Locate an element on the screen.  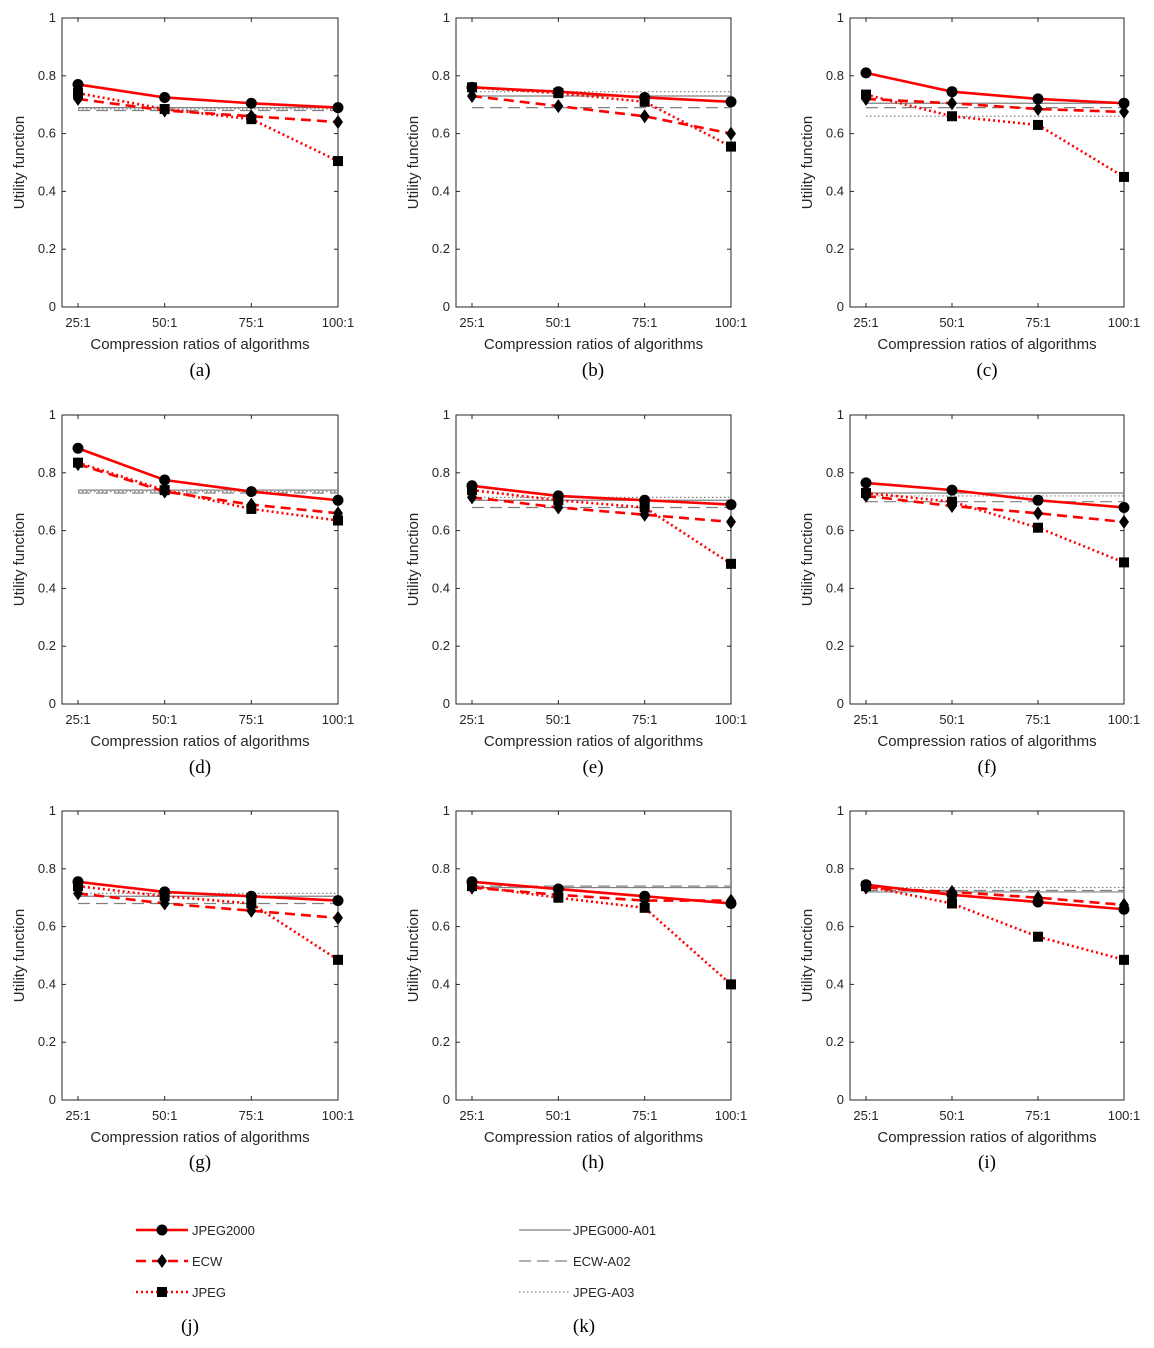
panel-label: (a) is located at coordinates (199, 370).